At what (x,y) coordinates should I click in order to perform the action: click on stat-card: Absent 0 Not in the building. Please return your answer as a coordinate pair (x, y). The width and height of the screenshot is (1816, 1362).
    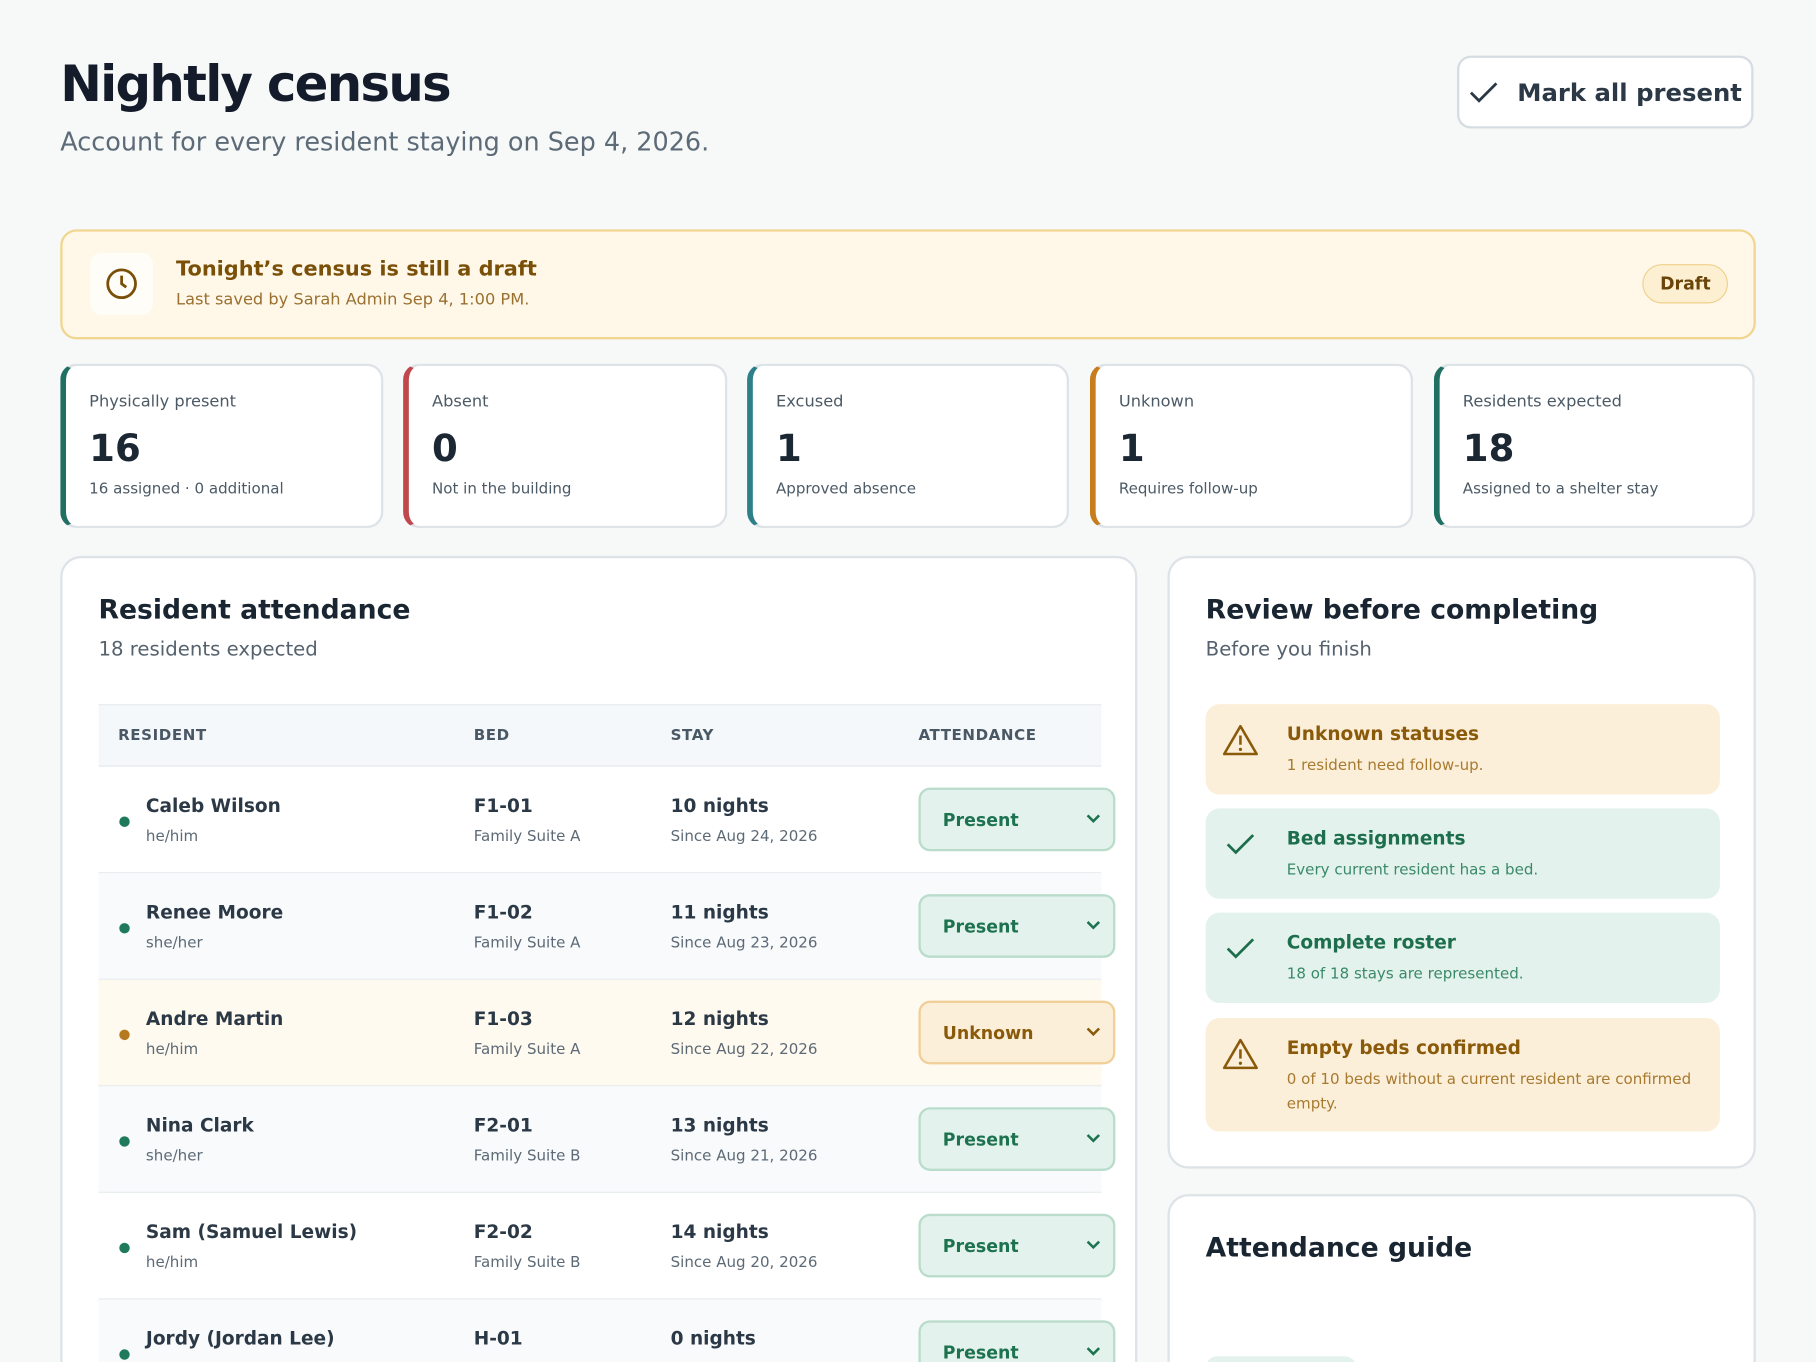
    Looking at the image, I should click on (565, 446).